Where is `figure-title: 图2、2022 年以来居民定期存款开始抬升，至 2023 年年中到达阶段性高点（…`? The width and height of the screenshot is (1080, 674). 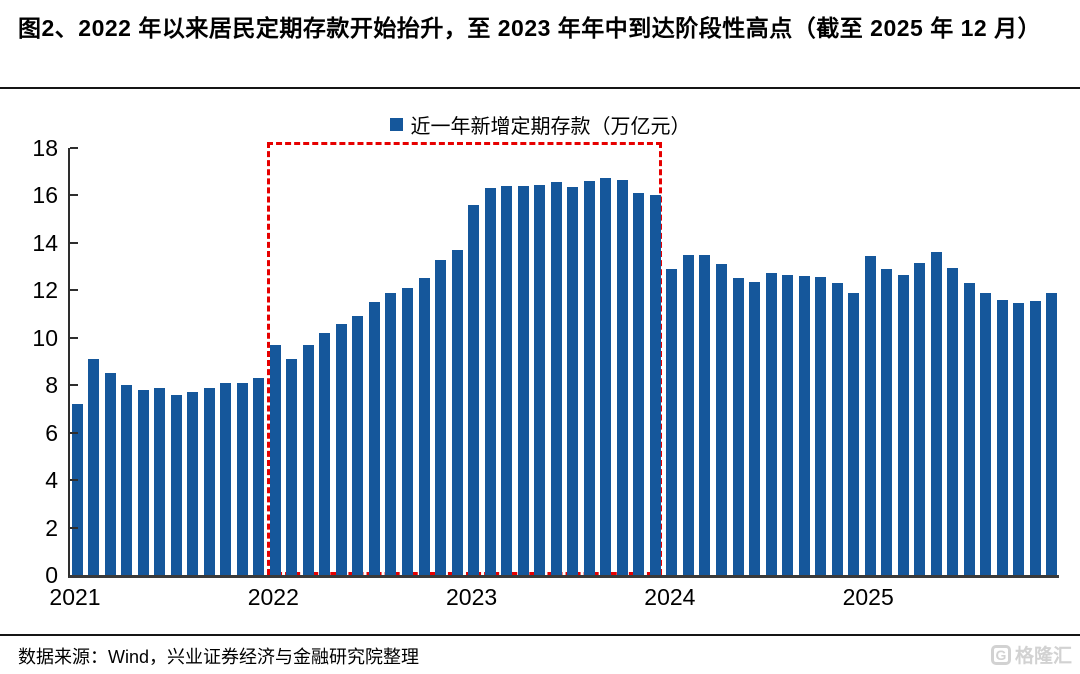
figure-title: 图2、2022 年以来居民定期存款开始抬升，至 2023 年年中到达阶段性高点（… is located at coordinates (530, 28).